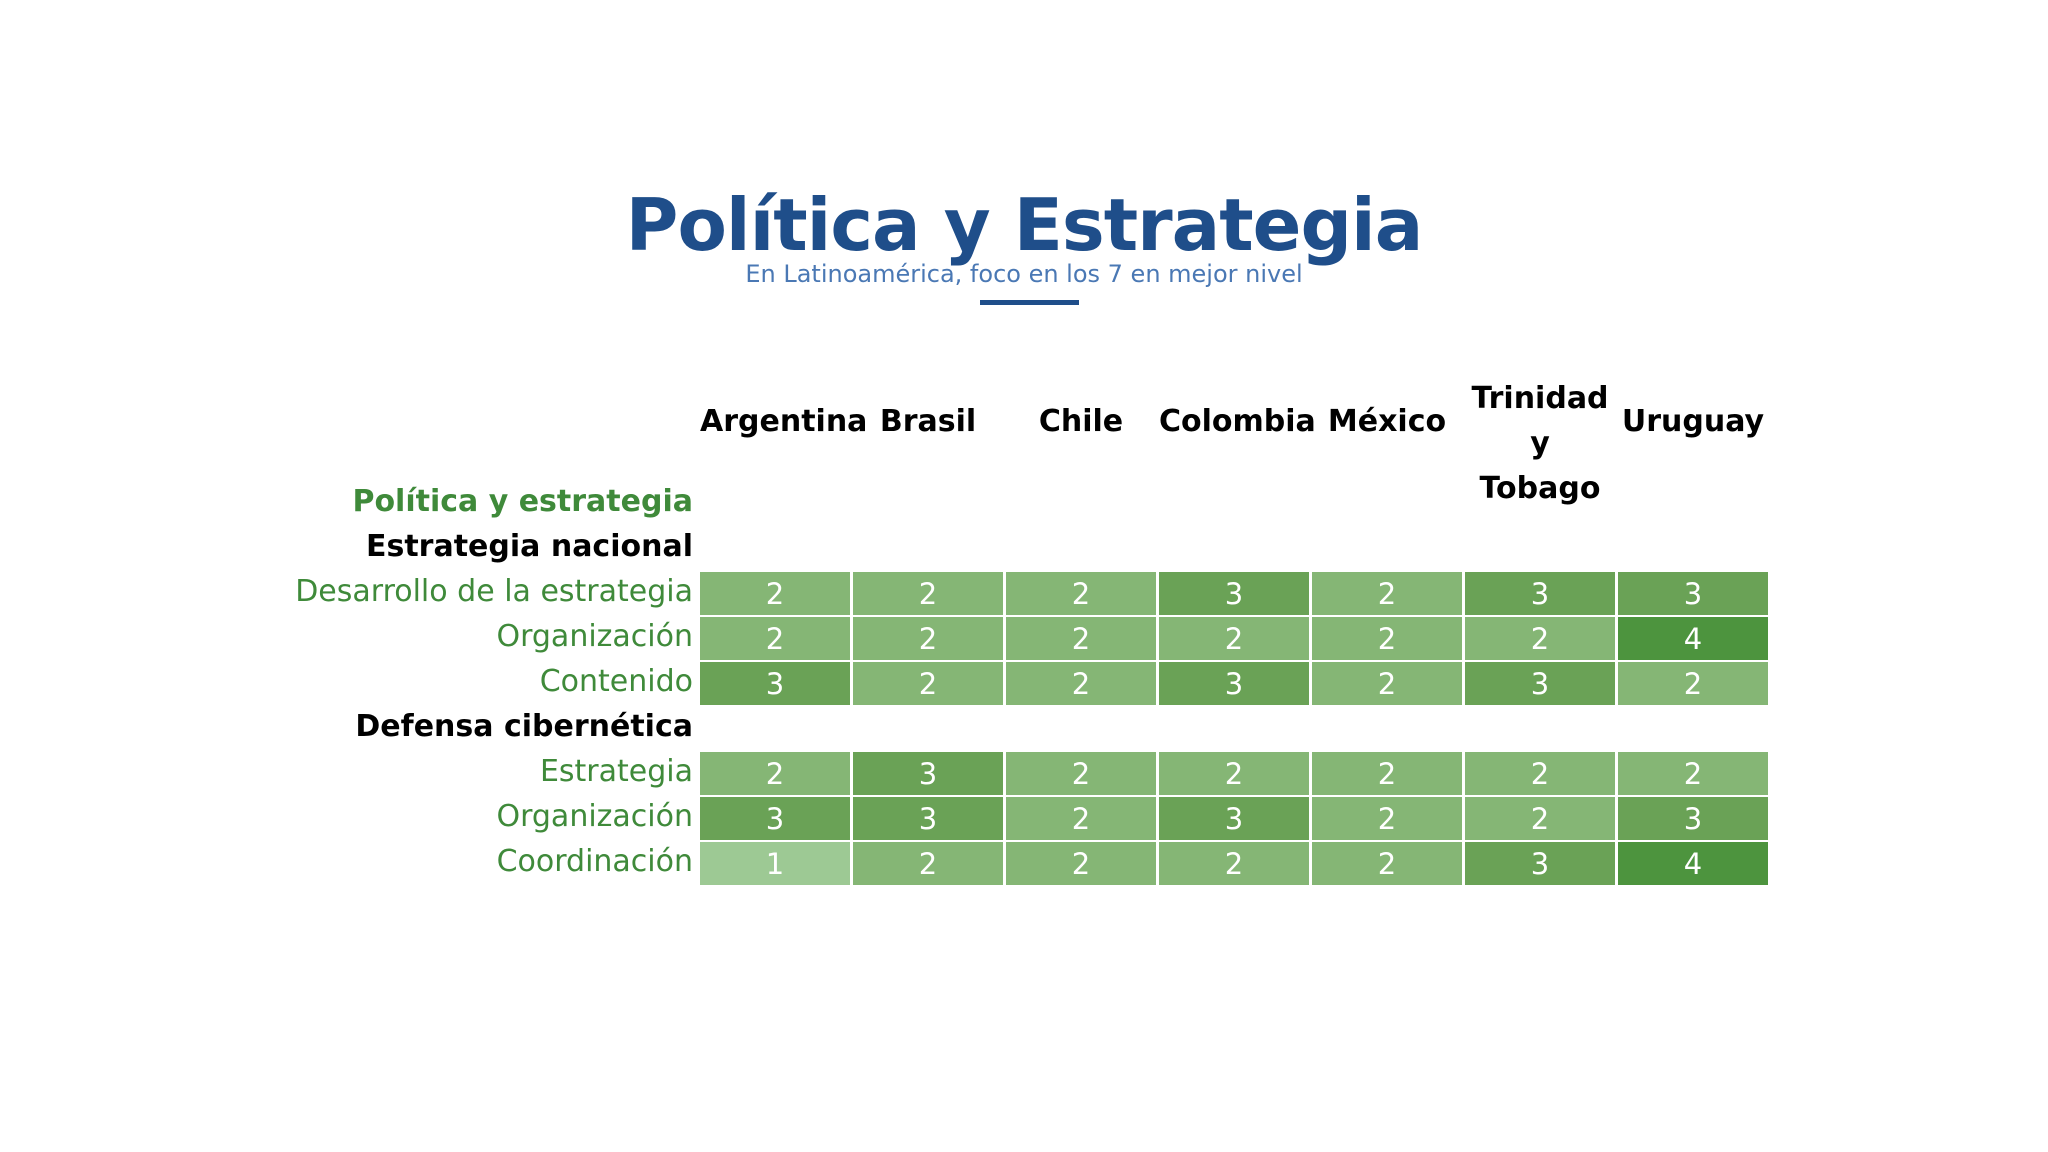 This screenshot has width=2048, height=1152. I want to click on column-header: Colombia, so click(1237, 421).